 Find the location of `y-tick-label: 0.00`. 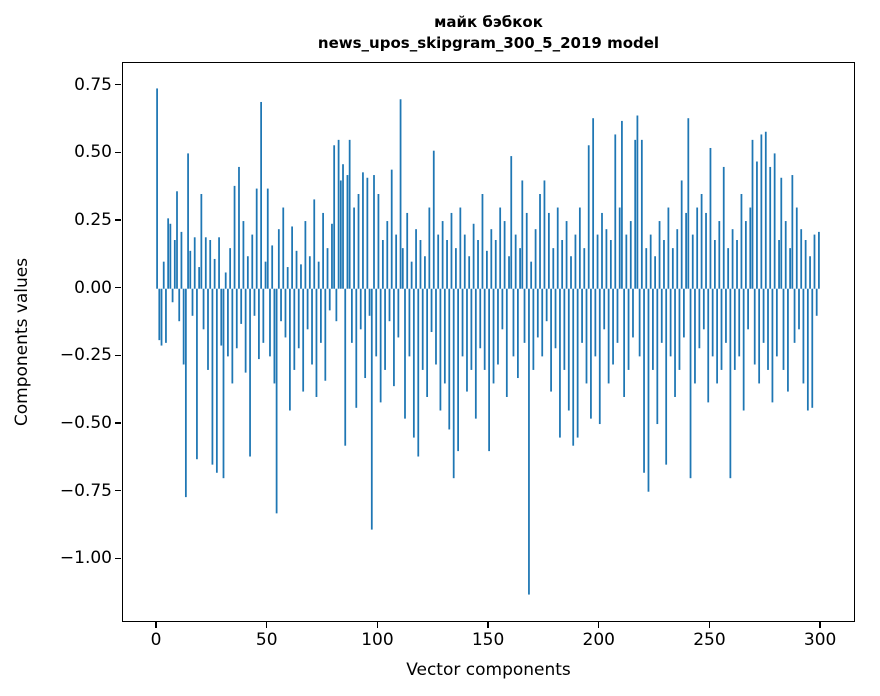

y-tick-label: 0.00 is located at coordinates (93, 287).